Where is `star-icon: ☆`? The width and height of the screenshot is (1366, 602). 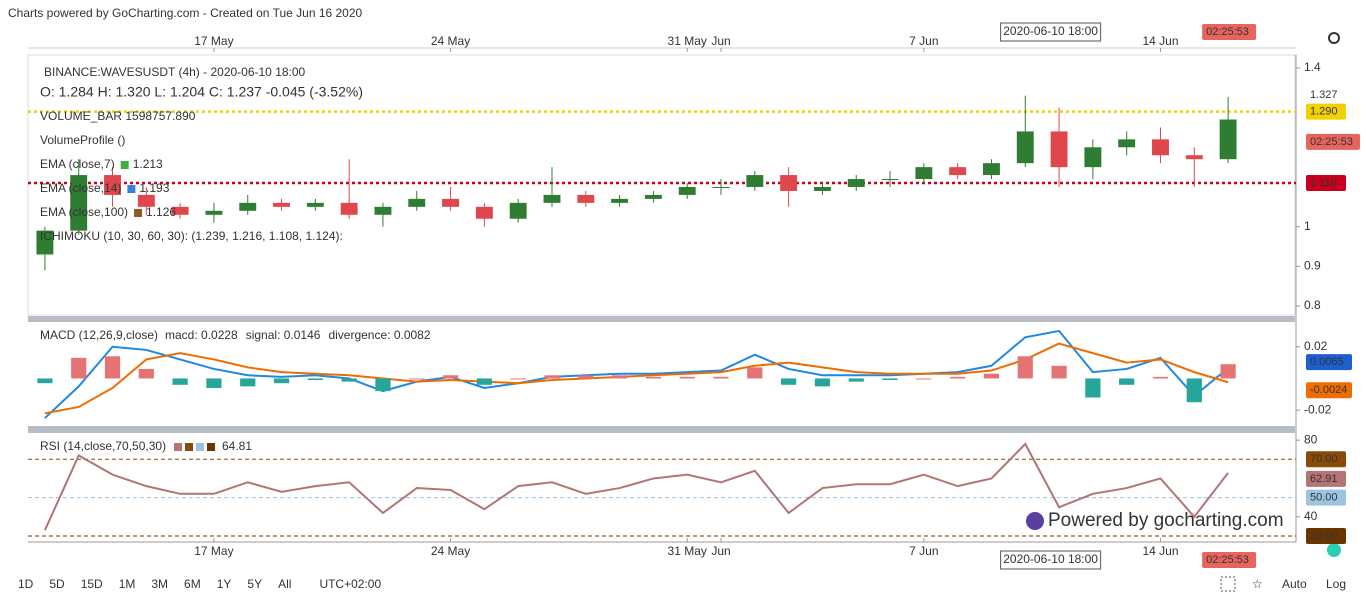 star-icon: ☆ is located at coordinates (1257, 584).